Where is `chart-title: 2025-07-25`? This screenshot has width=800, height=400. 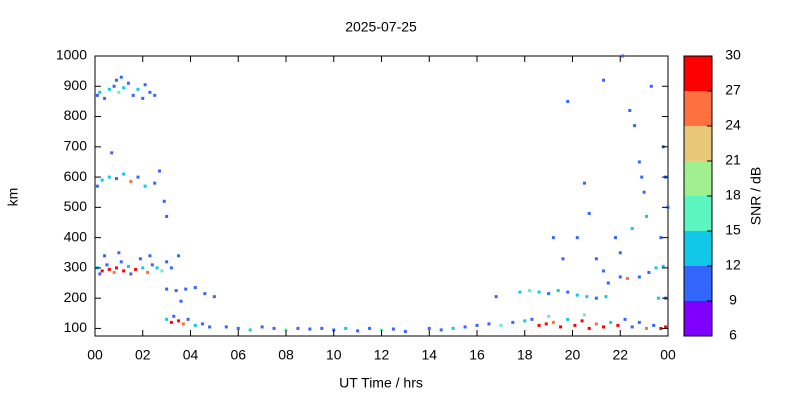
chart-title: 2025-07-25 is located at coordinates (381, 27).